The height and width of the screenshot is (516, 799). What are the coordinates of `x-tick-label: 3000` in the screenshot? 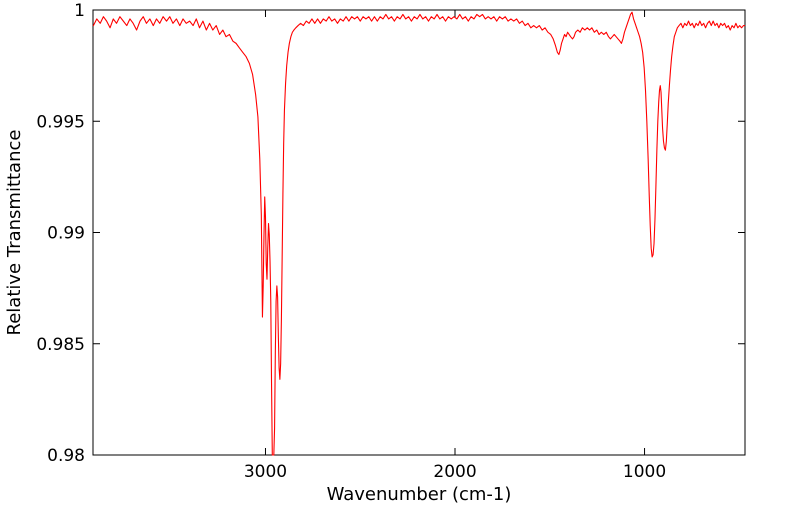 It's located at (265, 472).